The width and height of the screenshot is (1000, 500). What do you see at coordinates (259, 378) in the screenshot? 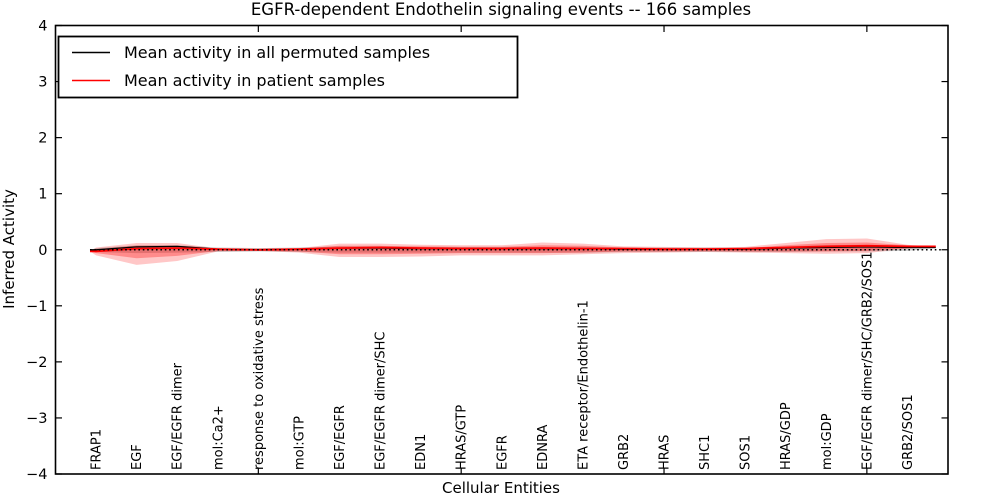
I see `x-category-label: response to oxidative stress` at bounding box center [259, 378].